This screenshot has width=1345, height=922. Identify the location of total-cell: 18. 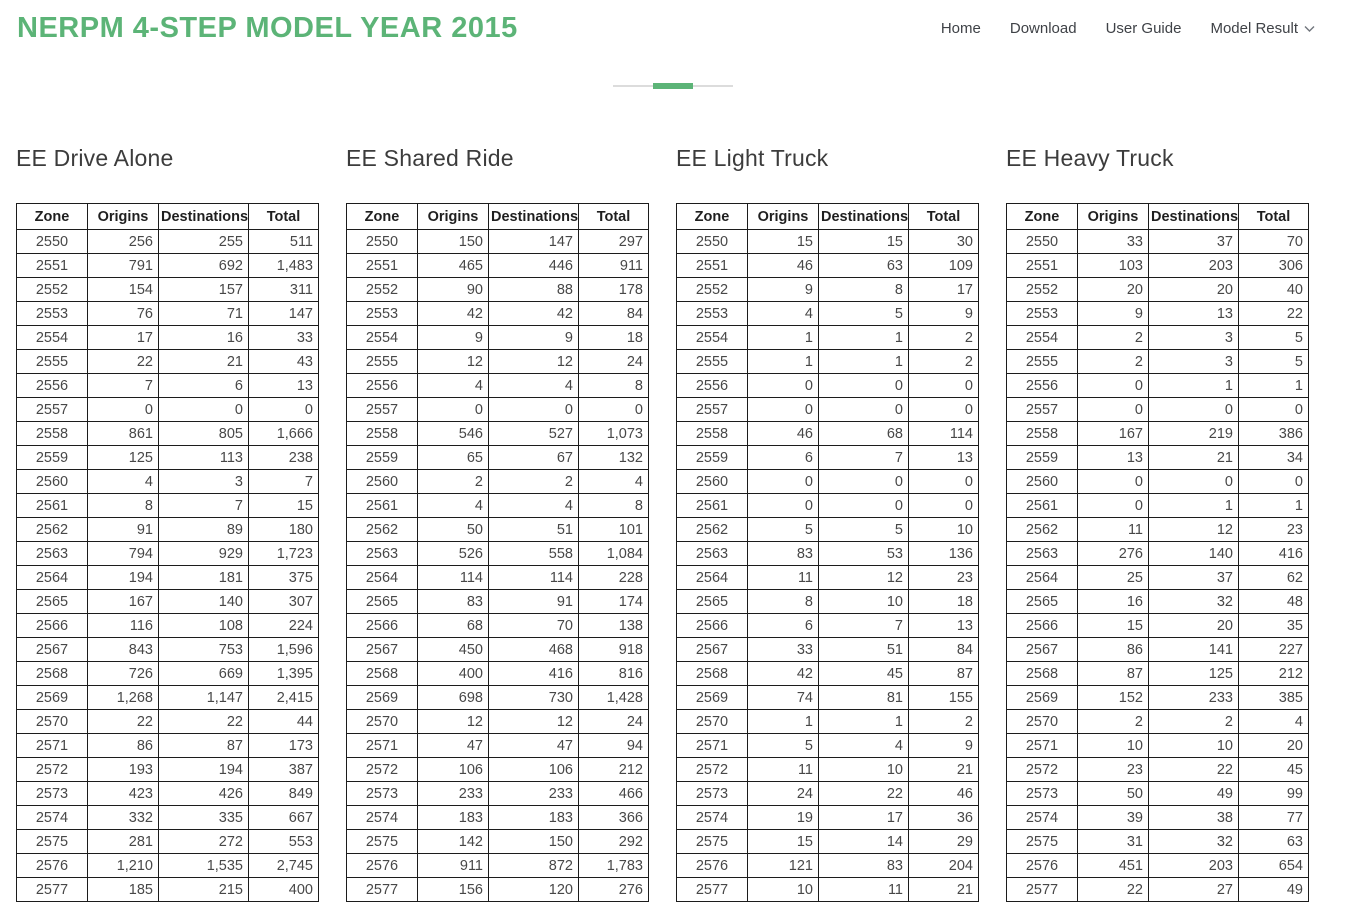
(613, 337).